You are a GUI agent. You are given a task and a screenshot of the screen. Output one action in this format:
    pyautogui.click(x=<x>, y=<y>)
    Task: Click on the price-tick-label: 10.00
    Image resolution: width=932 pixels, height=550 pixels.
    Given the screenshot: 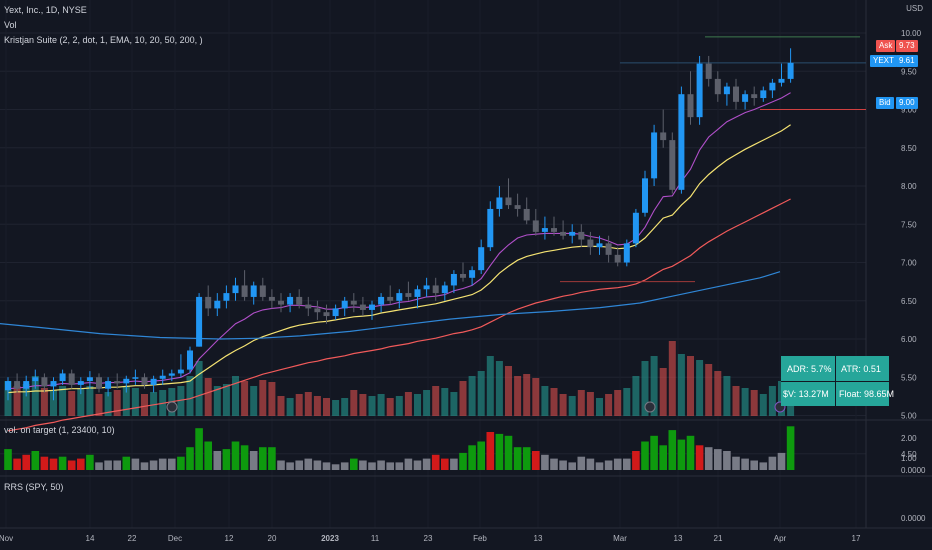 What is the action you would take?
    pyautogui.click(x=911, y=33)
    